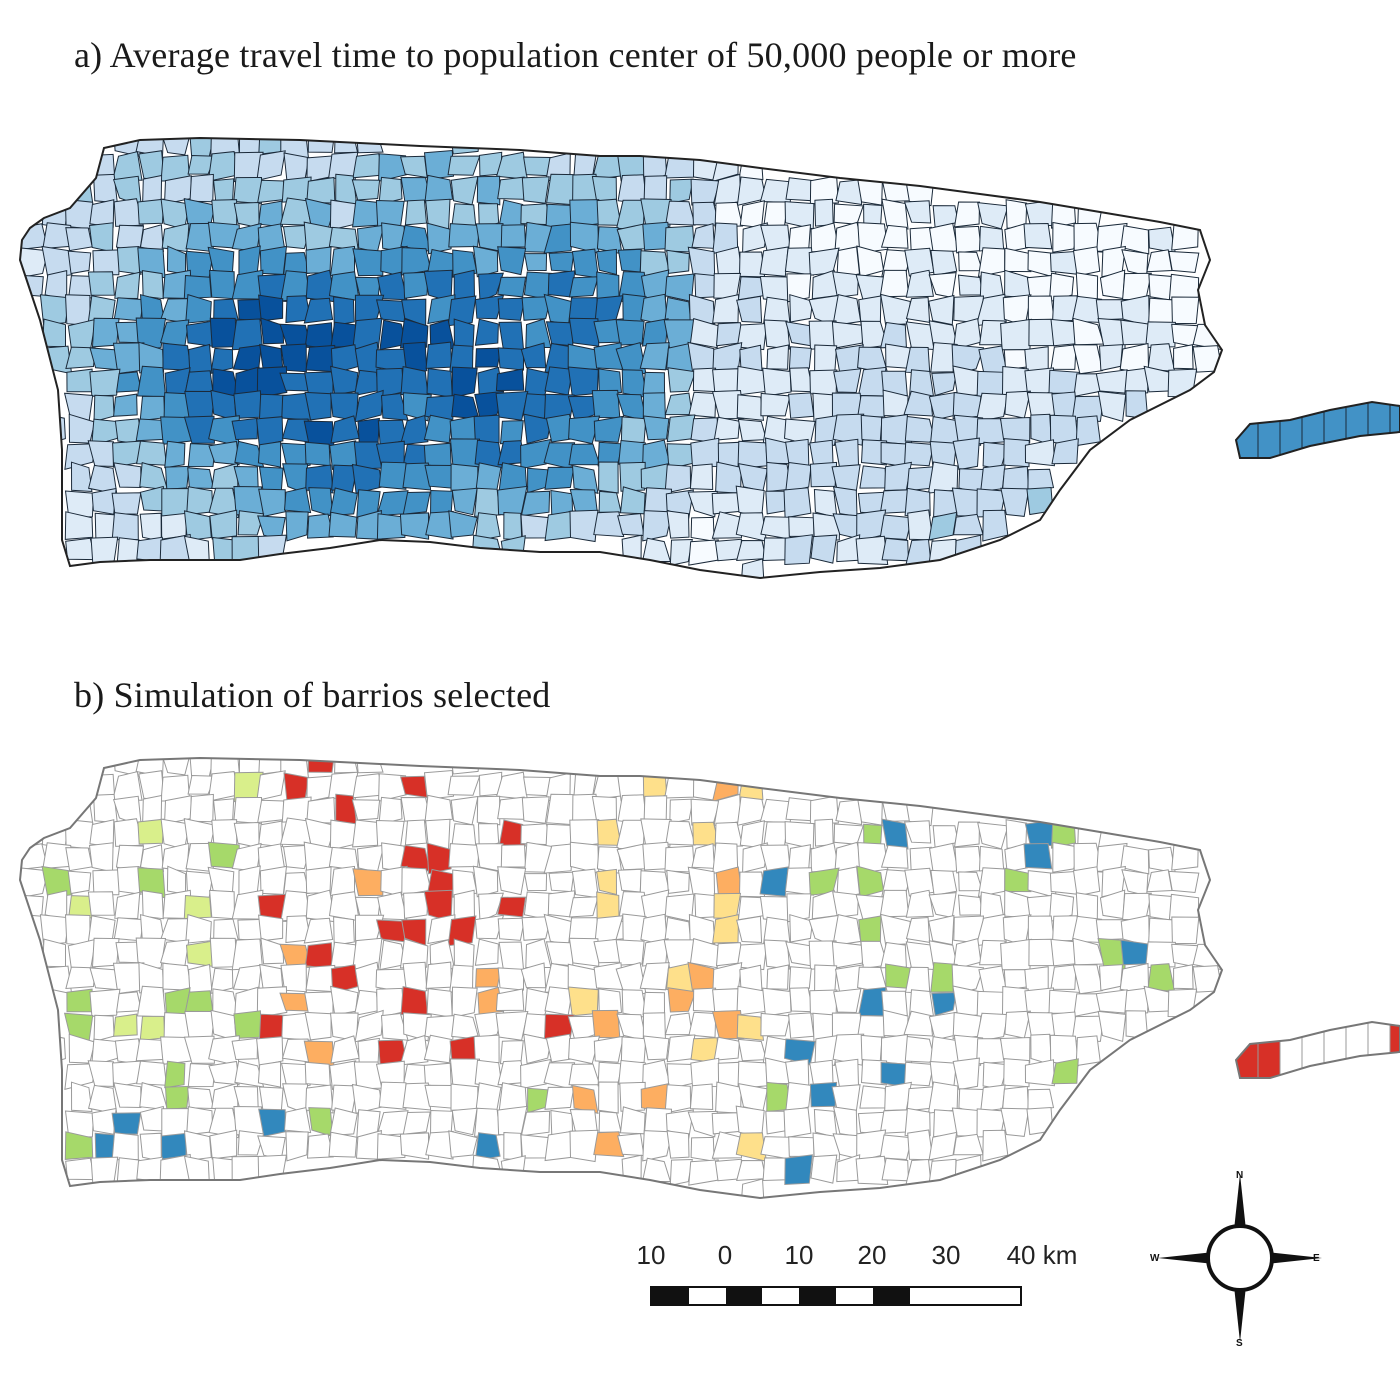  What do you see at coordinates (670, 1296) in the screenshot?
I see `scale-bar-segment` at bounding box center [670, 1296].